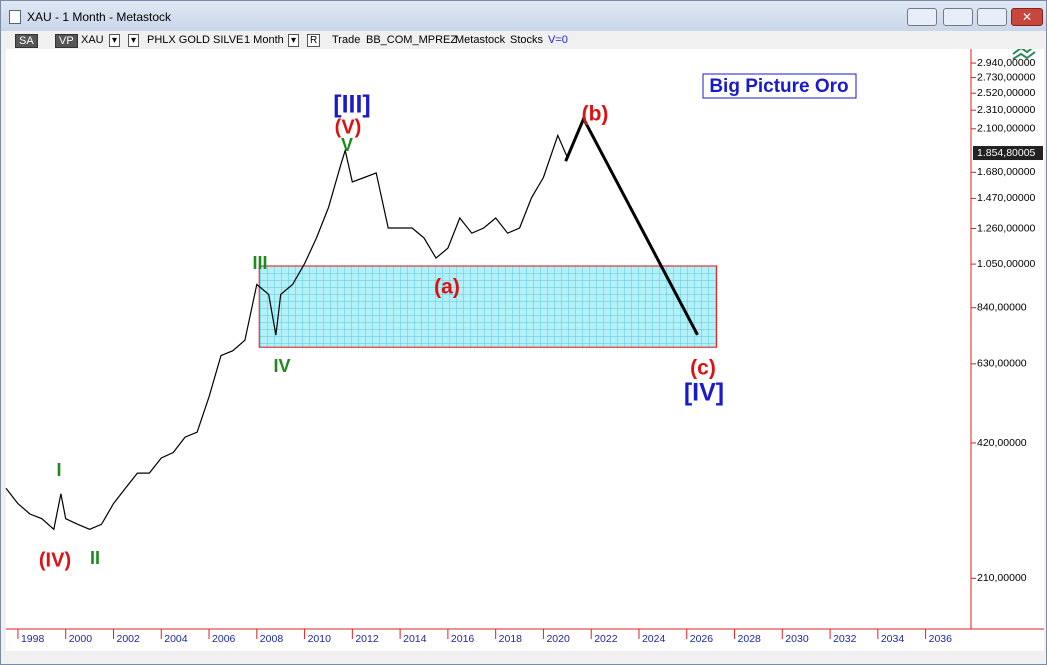  I want to click on last-price-box, so click(1008, 153).